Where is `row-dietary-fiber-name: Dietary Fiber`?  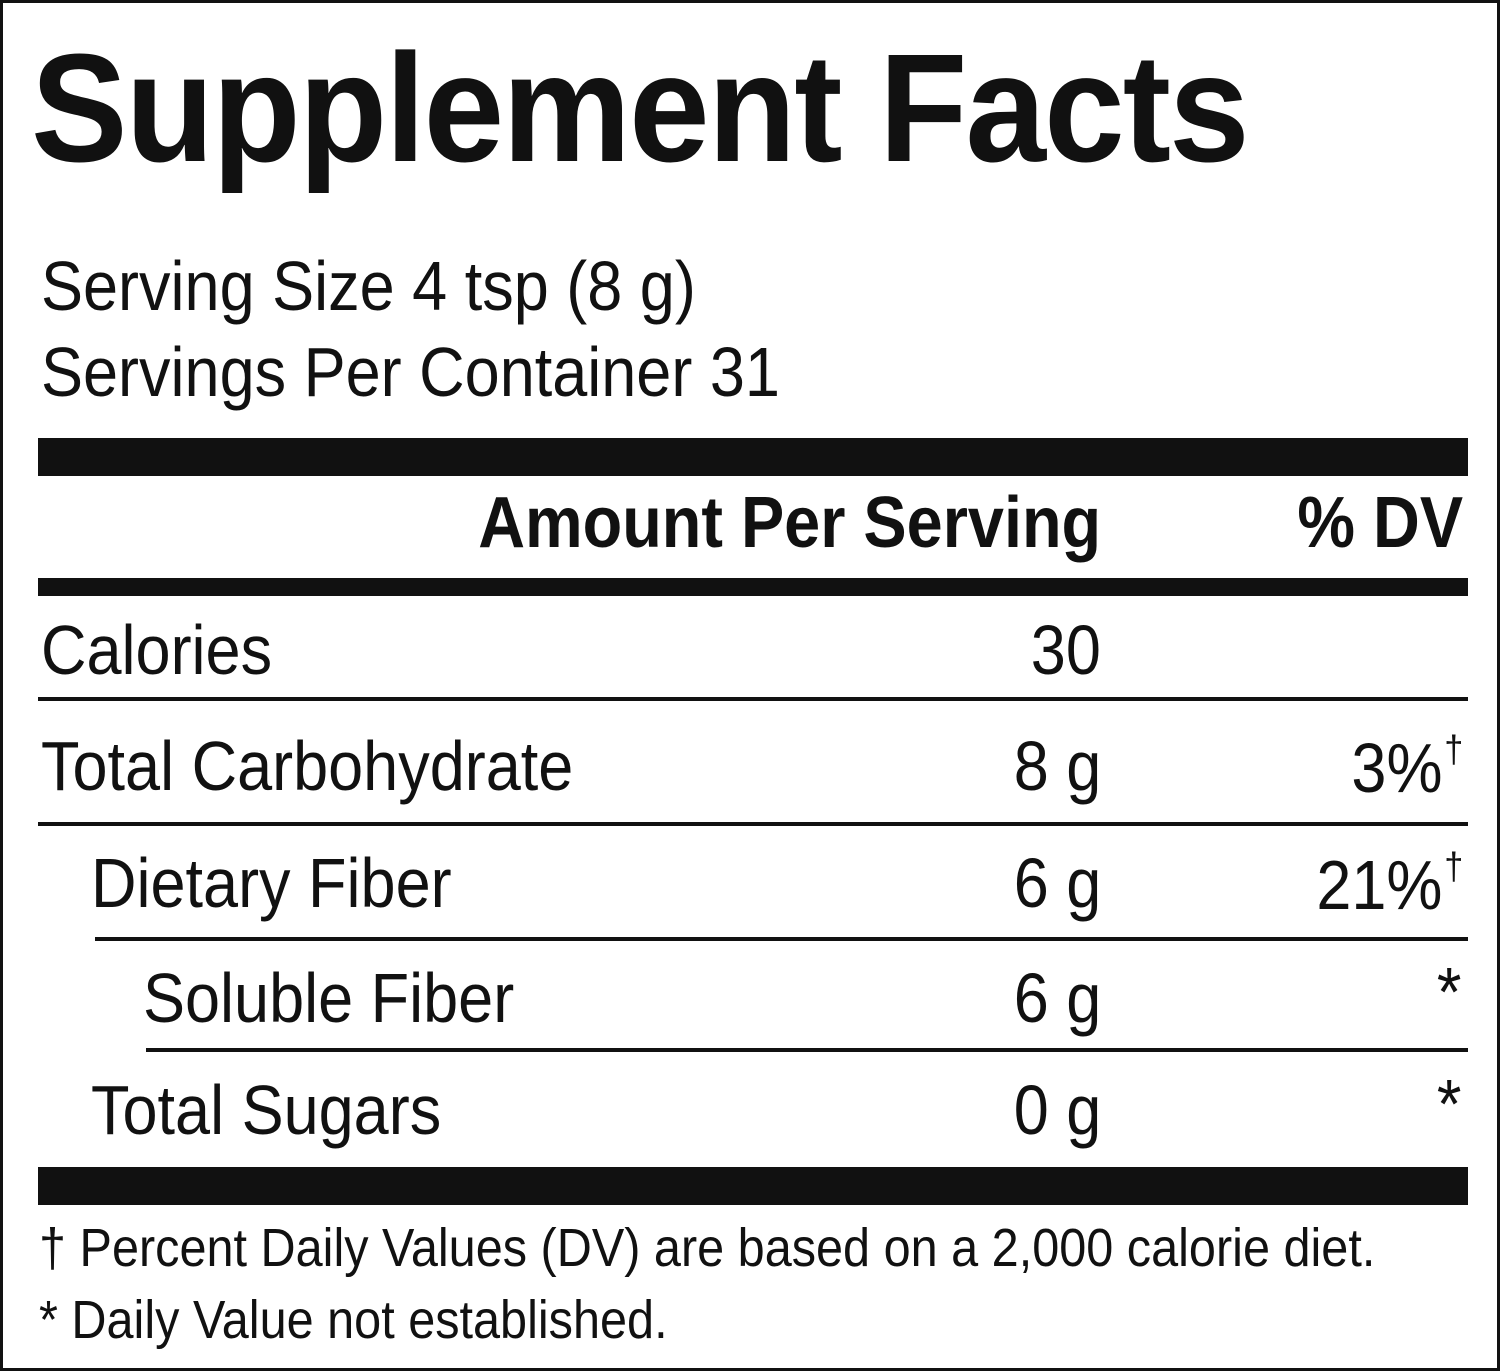 row-dietary-fiber-name: Dietary Fiber is located at coordinates (271, 883).